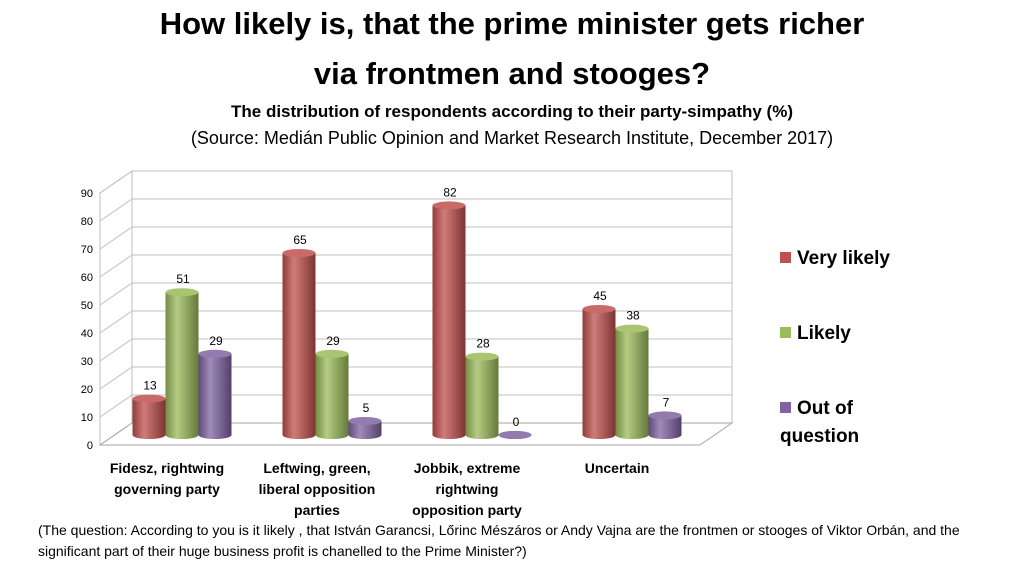 Image resolution: width=1024 pixels, height=576 pixels. I want to click on legend-item: Out of question, so click(840, 423).